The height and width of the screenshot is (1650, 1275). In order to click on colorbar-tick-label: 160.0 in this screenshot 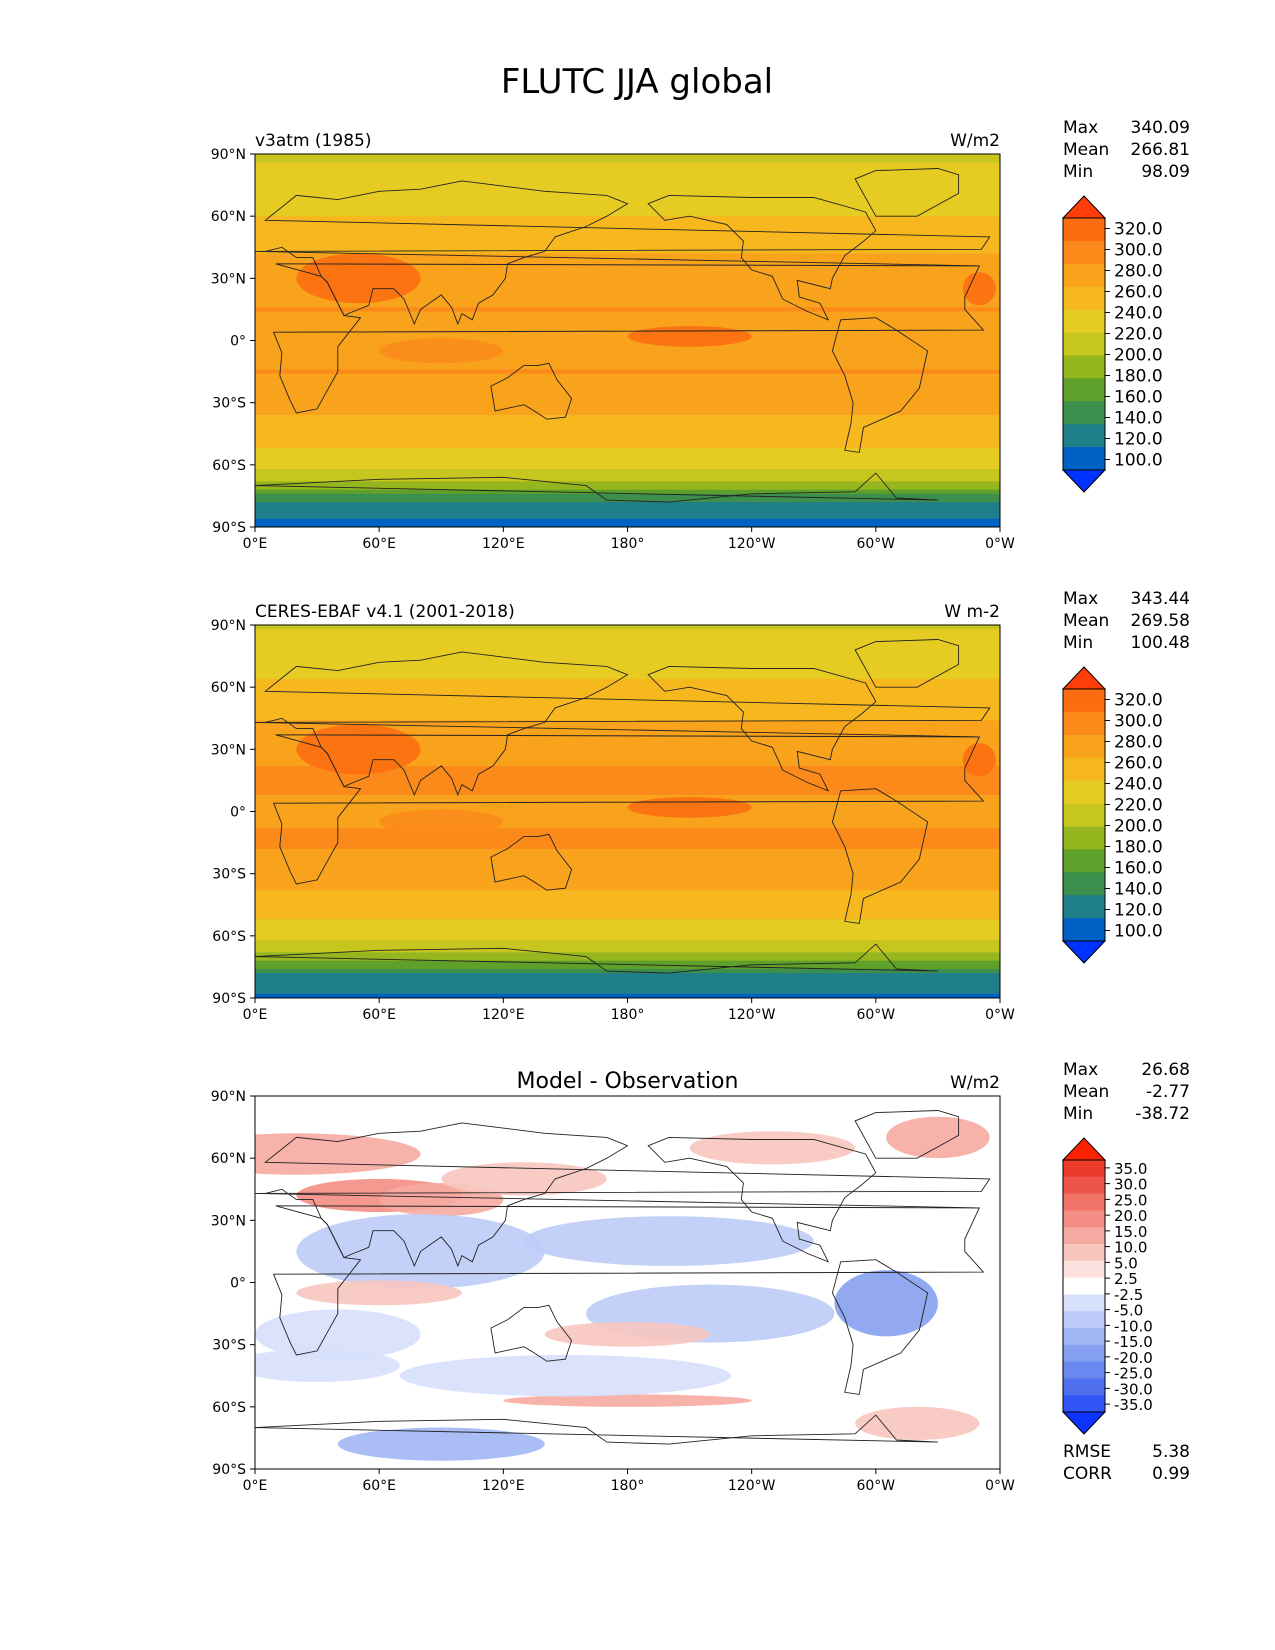, I will do `click(1138, 398)`.